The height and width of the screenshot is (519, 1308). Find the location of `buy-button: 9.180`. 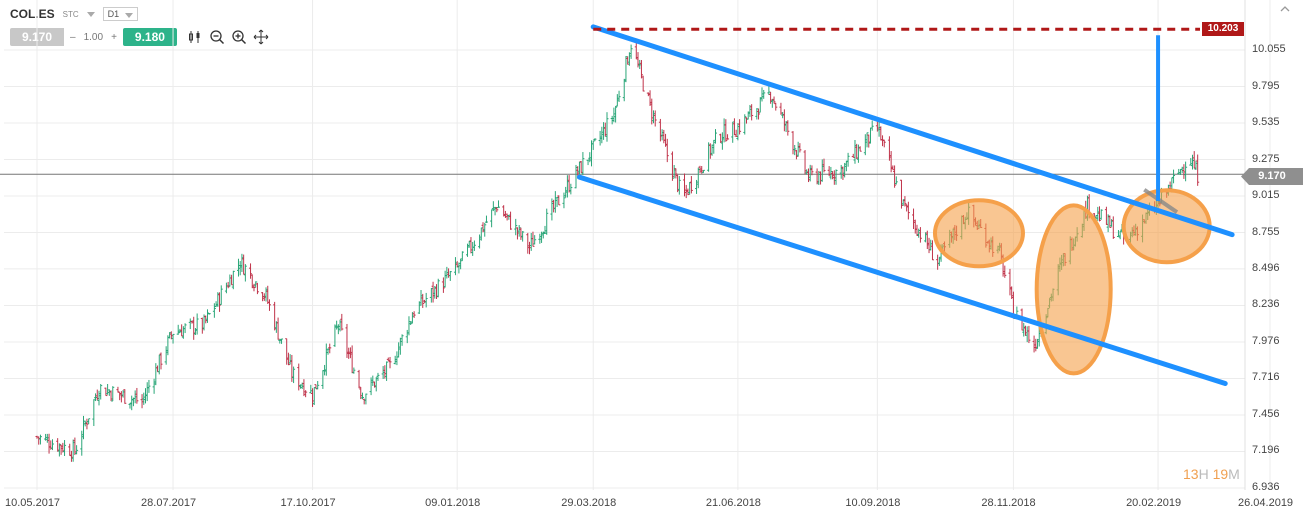

buy-button: 9.180 is located at coordinates (149, 37).